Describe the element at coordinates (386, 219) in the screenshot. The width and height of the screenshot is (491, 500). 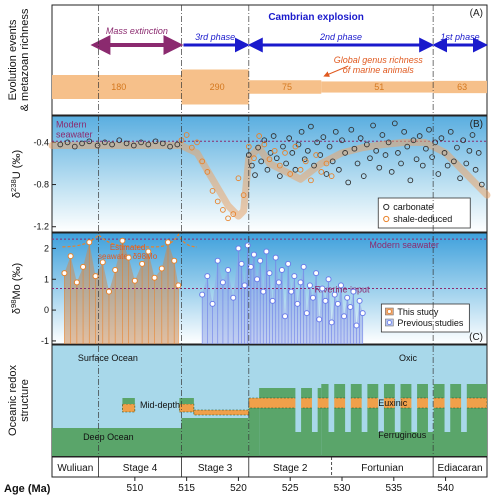
I see `legend-b-marker` at that location.